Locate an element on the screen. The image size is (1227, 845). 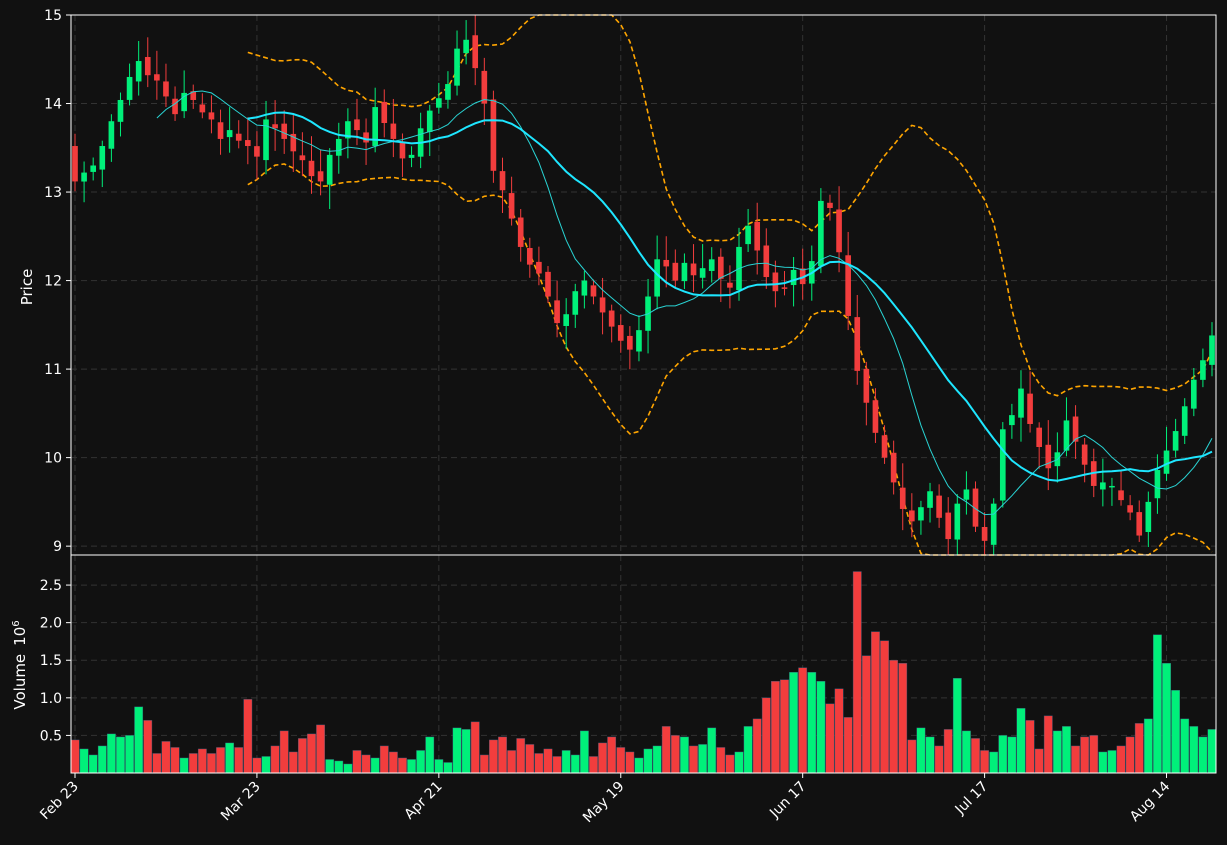
volume-tick-label: 2.5 is located at coordinates (51, 586).